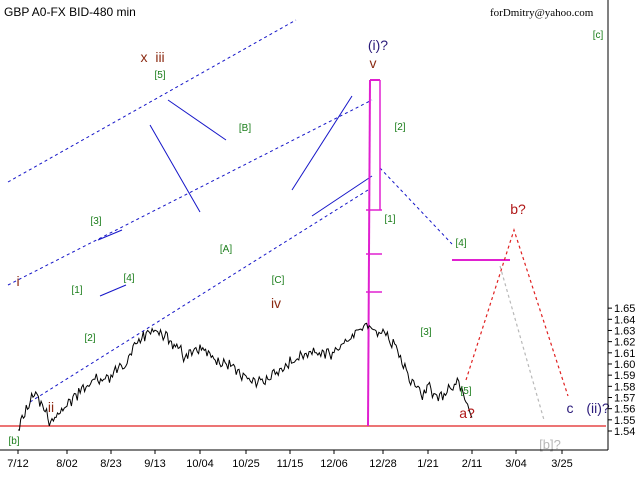 Image resolution: width=640 pixels, height=477 pixels. I want to click on x-tick-label: 12/28, so click(383, 464).